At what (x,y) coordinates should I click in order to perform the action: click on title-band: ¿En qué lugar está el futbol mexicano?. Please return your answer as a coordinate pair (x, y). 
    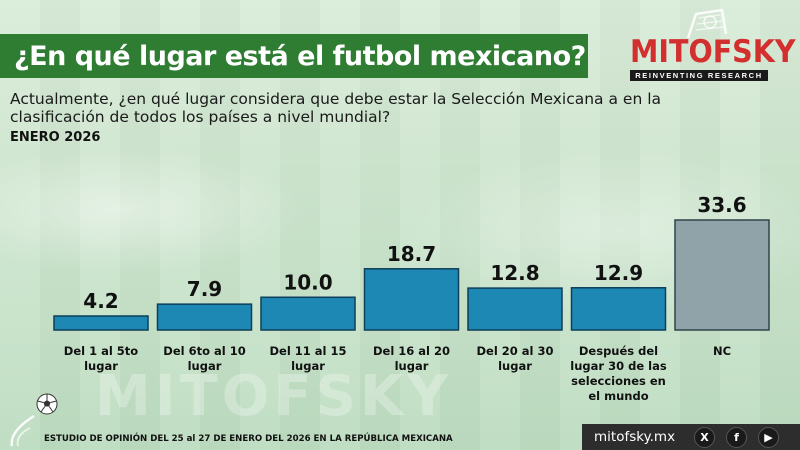
    Looking at the image, I should click on (294, 56).